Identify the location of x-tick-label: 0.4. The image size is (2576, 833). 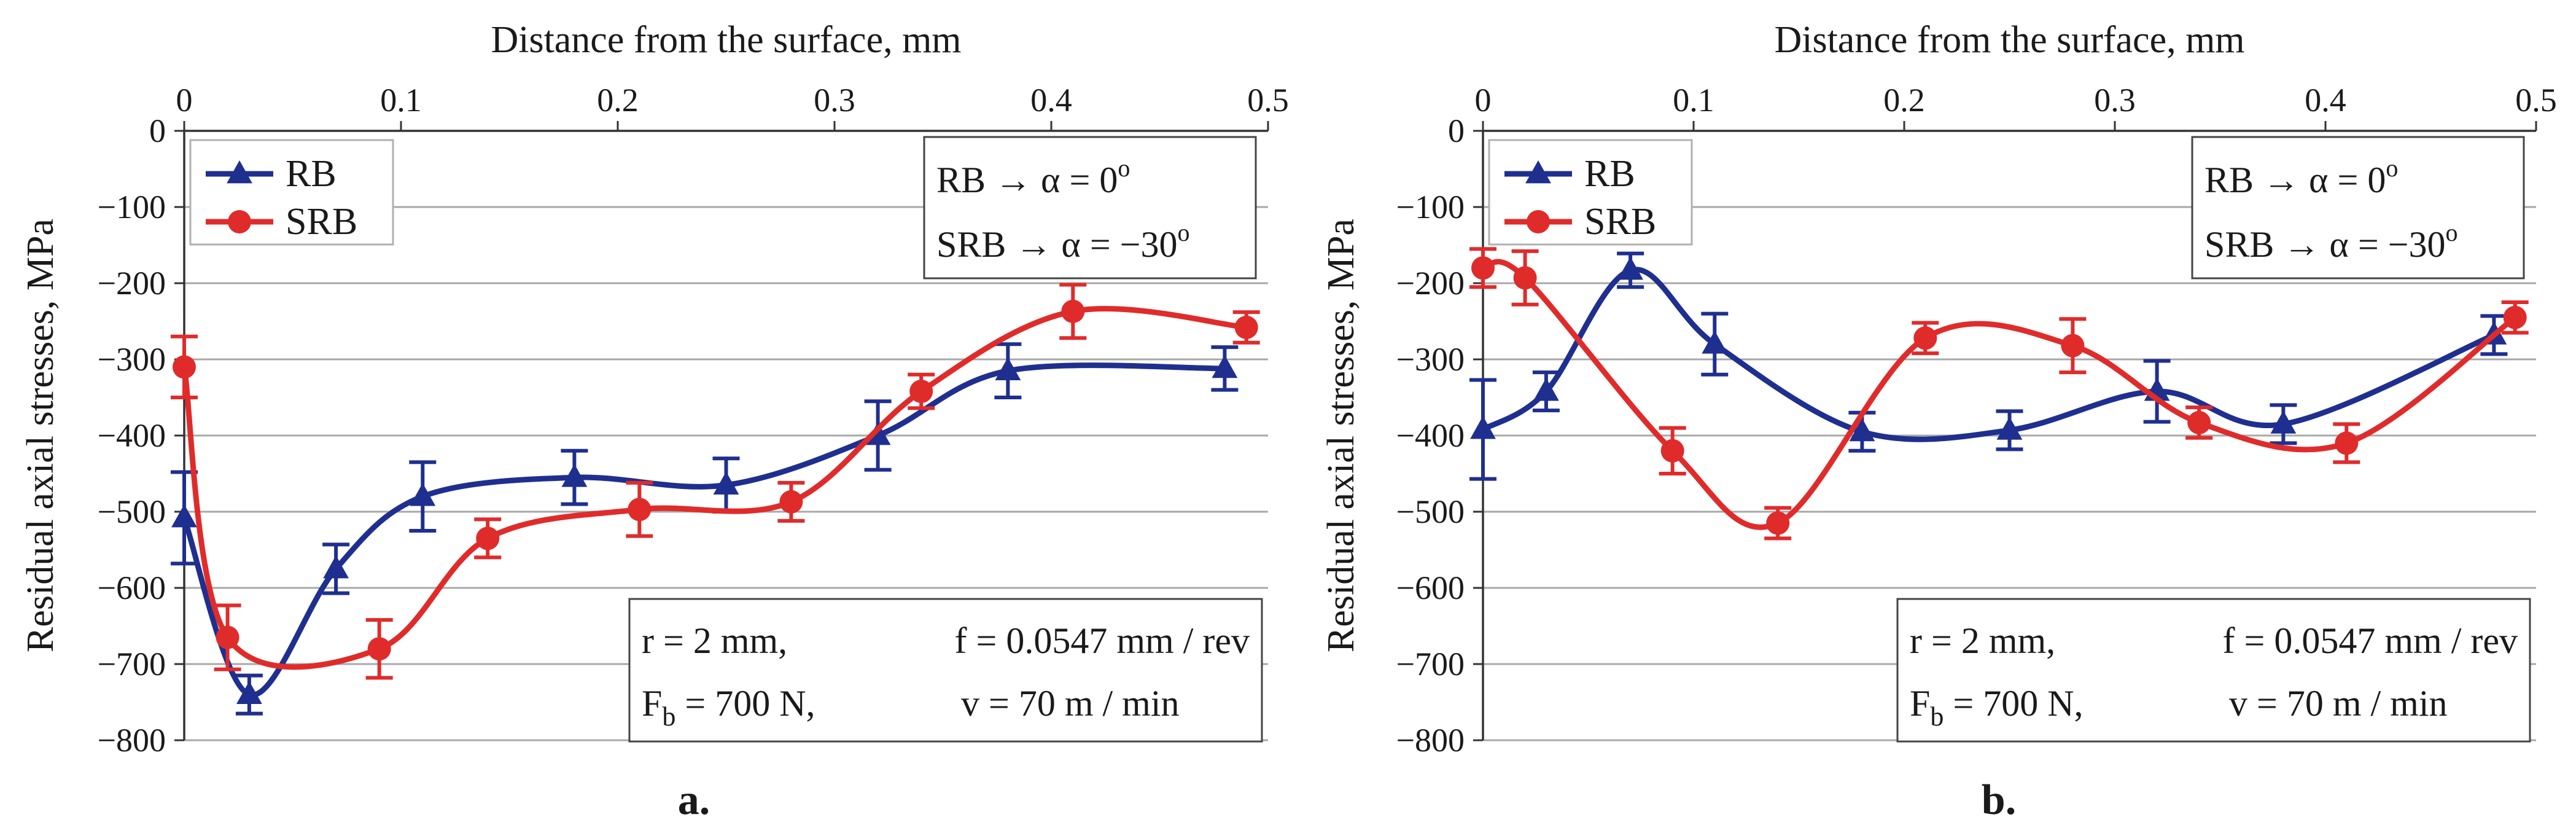
(1051, 100).